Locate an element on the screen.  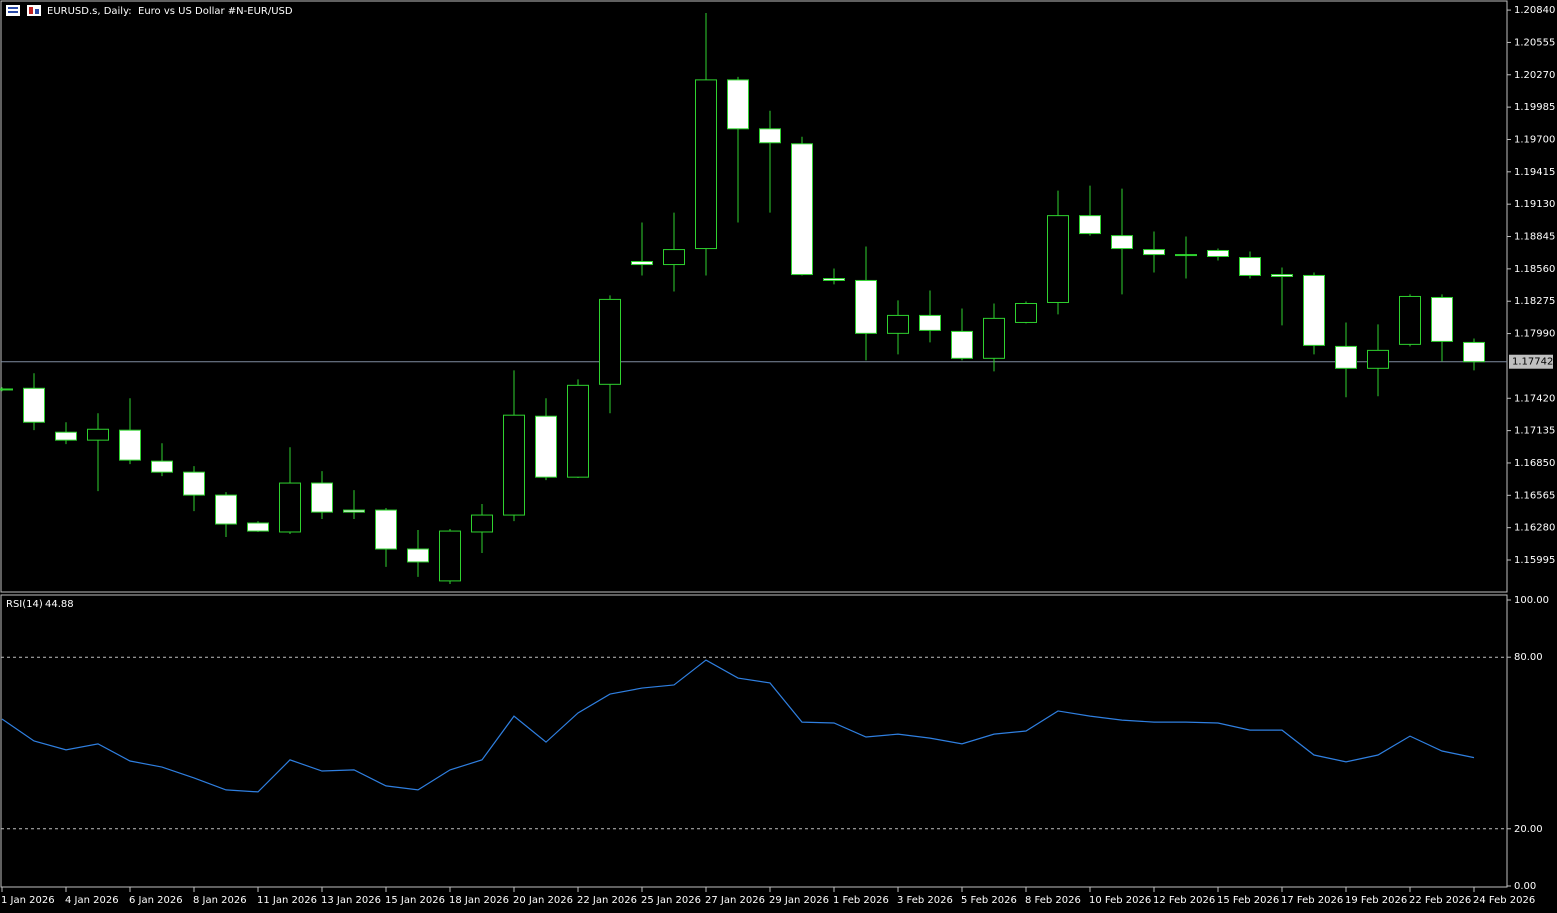
x-tick-label: 27 Jan 2026 is located at coordinates (735, 900).